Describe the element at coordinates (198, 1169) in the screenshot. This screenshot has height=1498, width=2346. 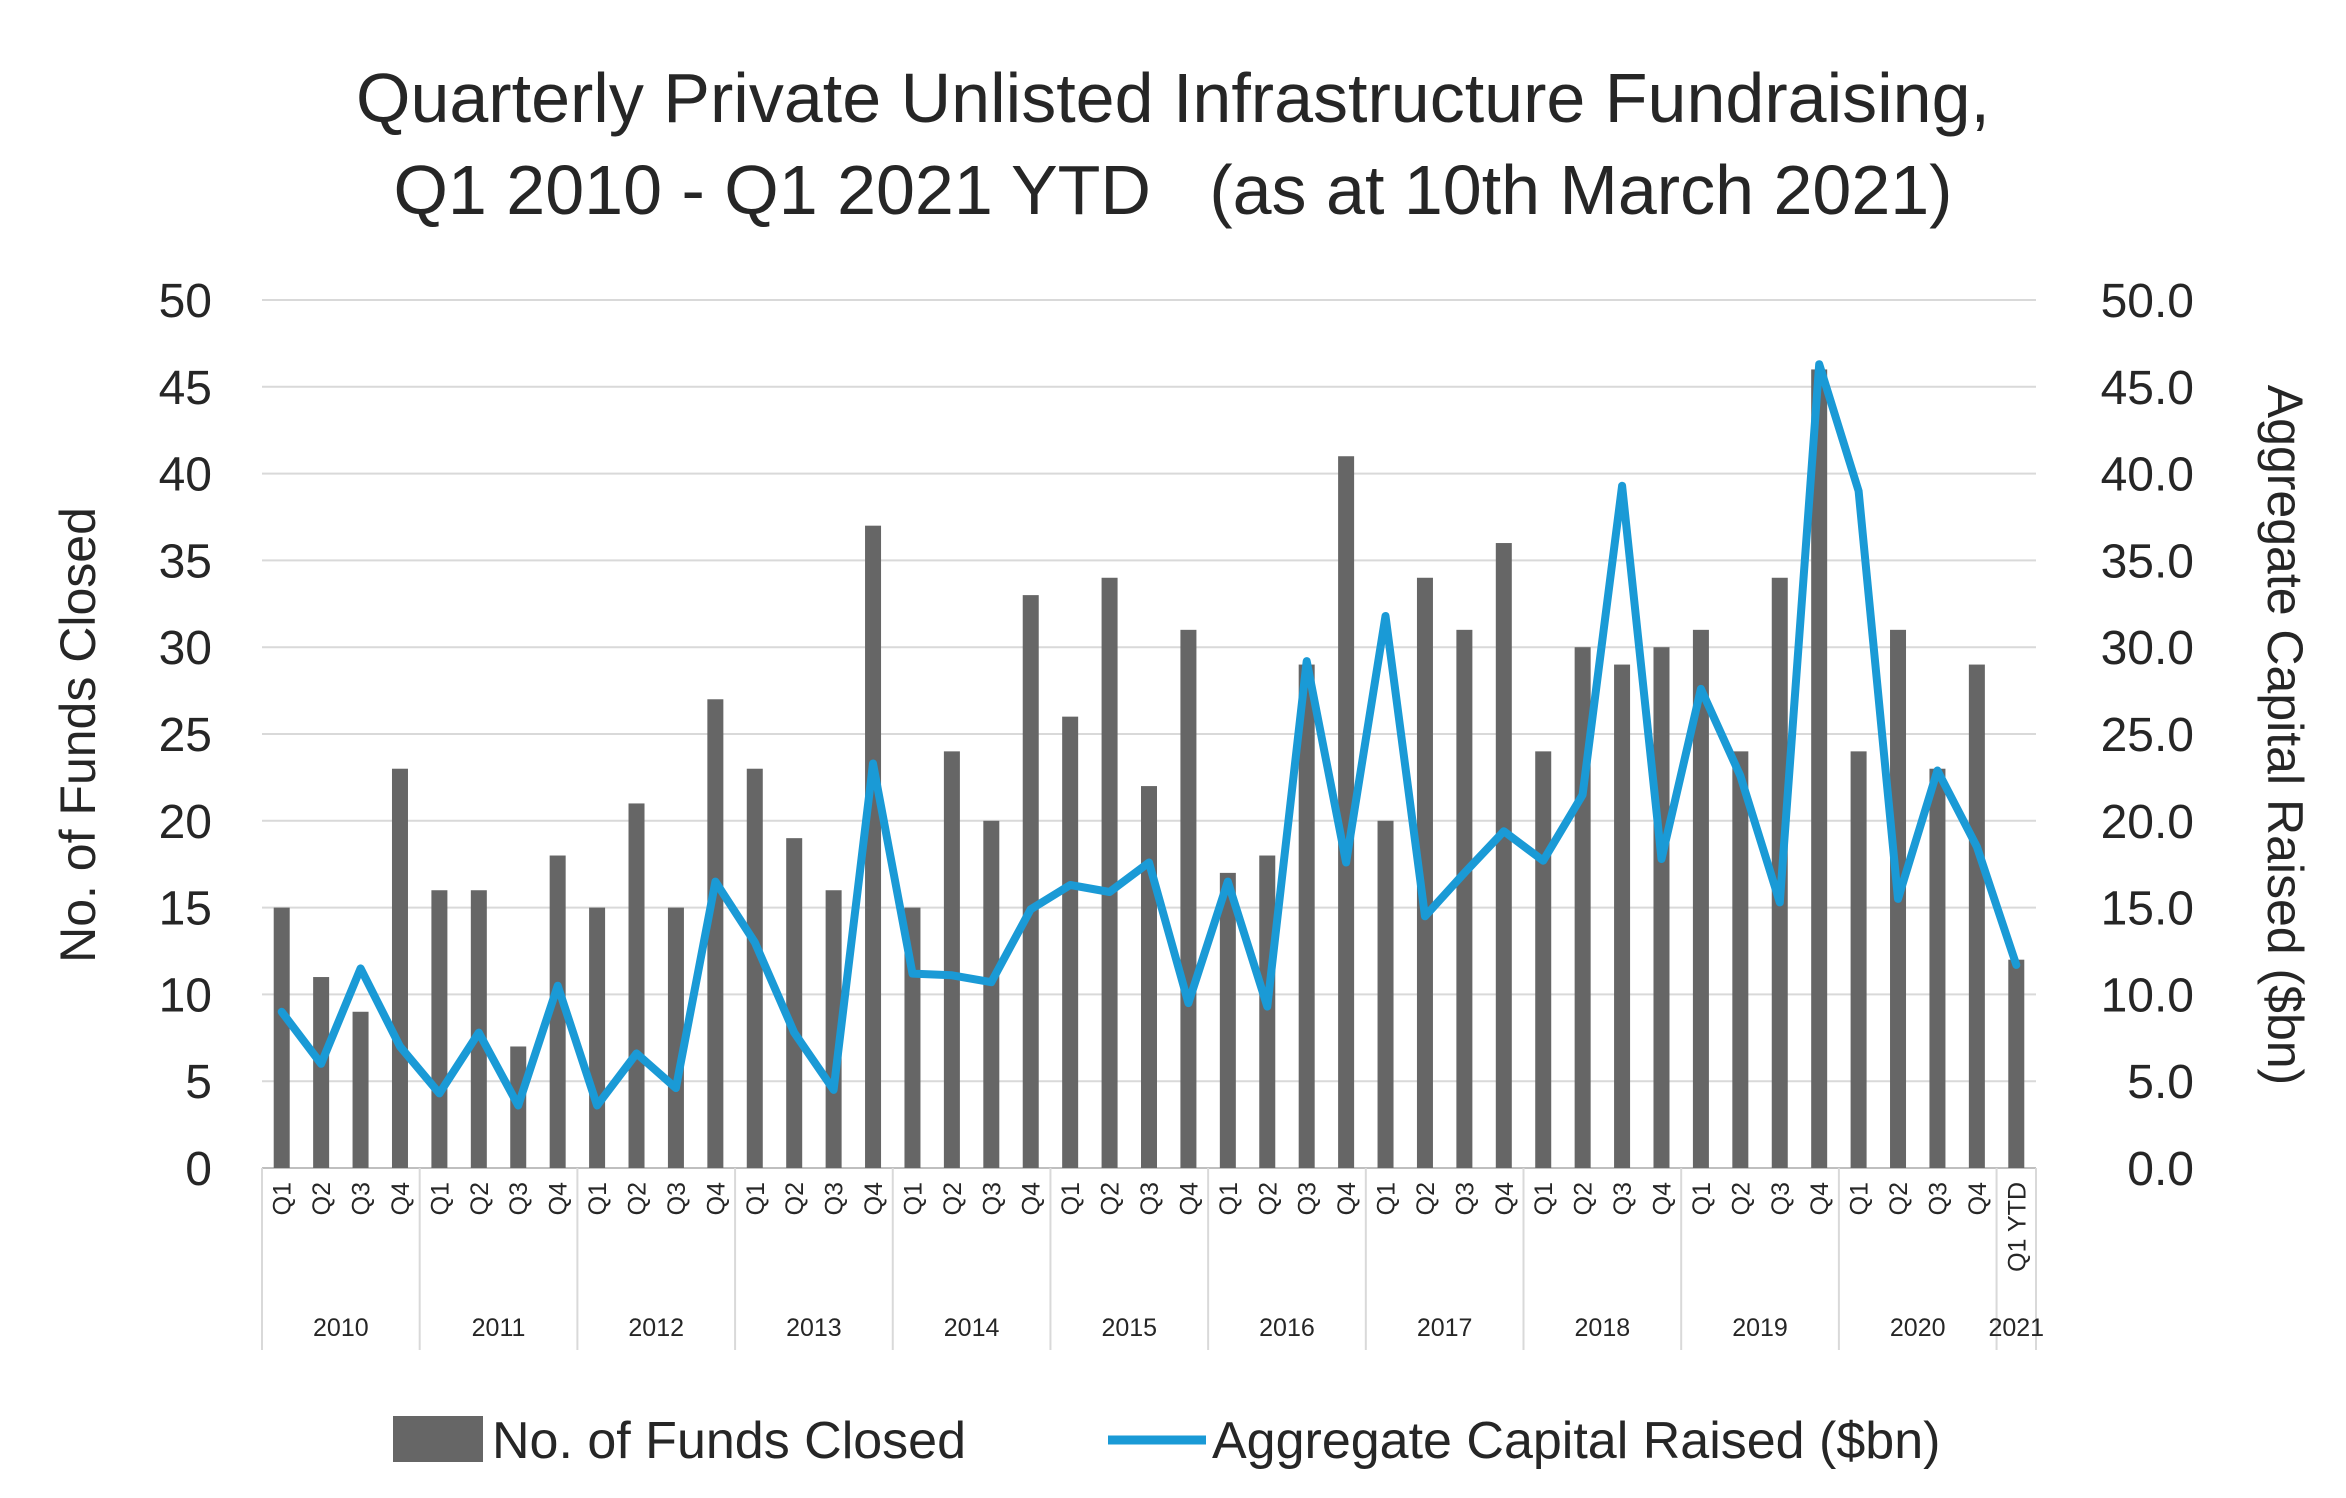
I see `y-left-tick-label: 0` at that location.